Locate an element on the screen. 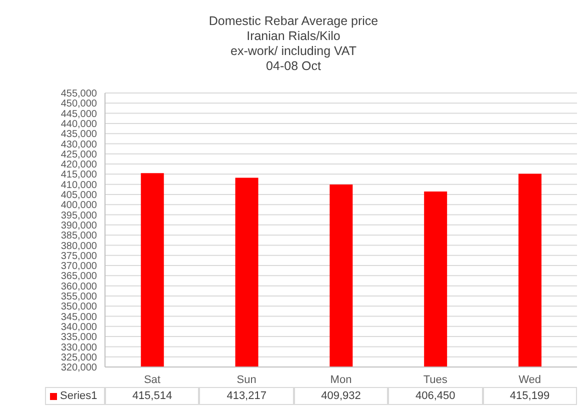 This screenshot has height=409, width=587. y-tick-label: 410,000 is located at coordinates (79, 185).